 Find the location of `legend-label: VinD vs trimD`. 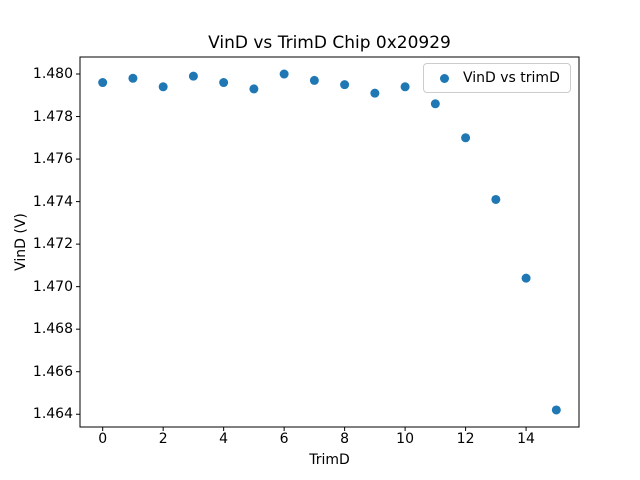

legend-label: VinD vs trimD is located at coordinates (511, 78).